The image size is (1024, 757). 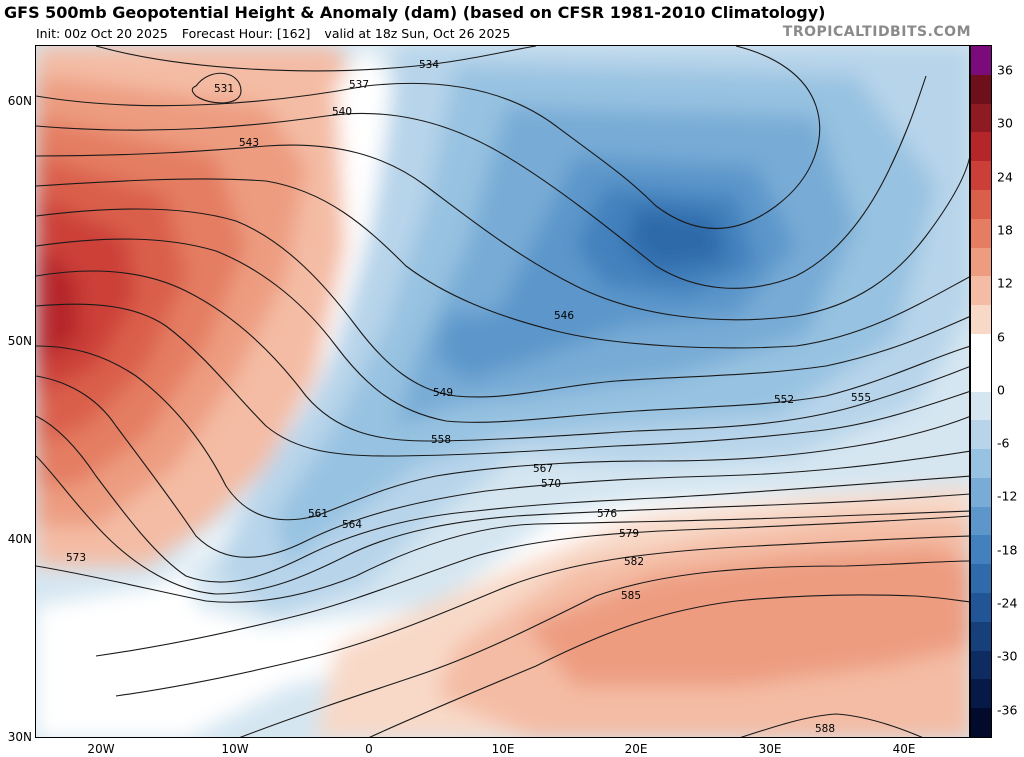 What do you see at coordinates (1005, 283) in the screenshot?
I see `colorbar-label: 12` at bounding box center [1005, 283].